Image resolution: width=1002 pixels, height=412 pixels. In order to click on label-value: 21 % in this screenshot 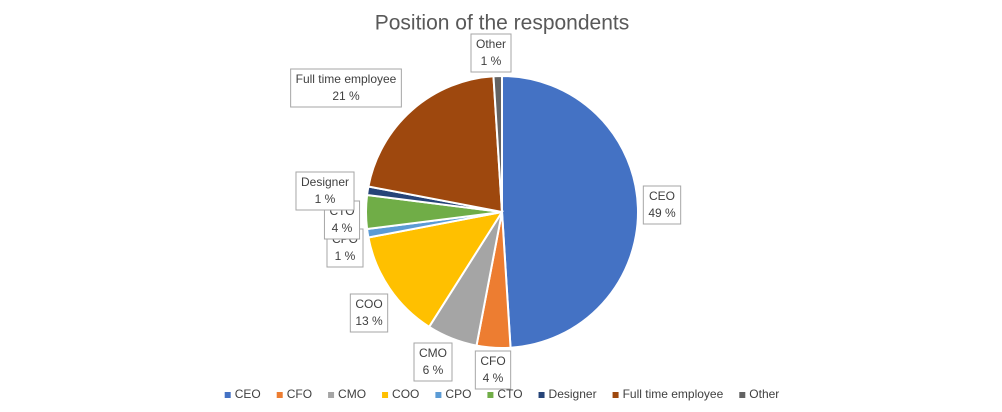, I will do `click(346, 96)`.